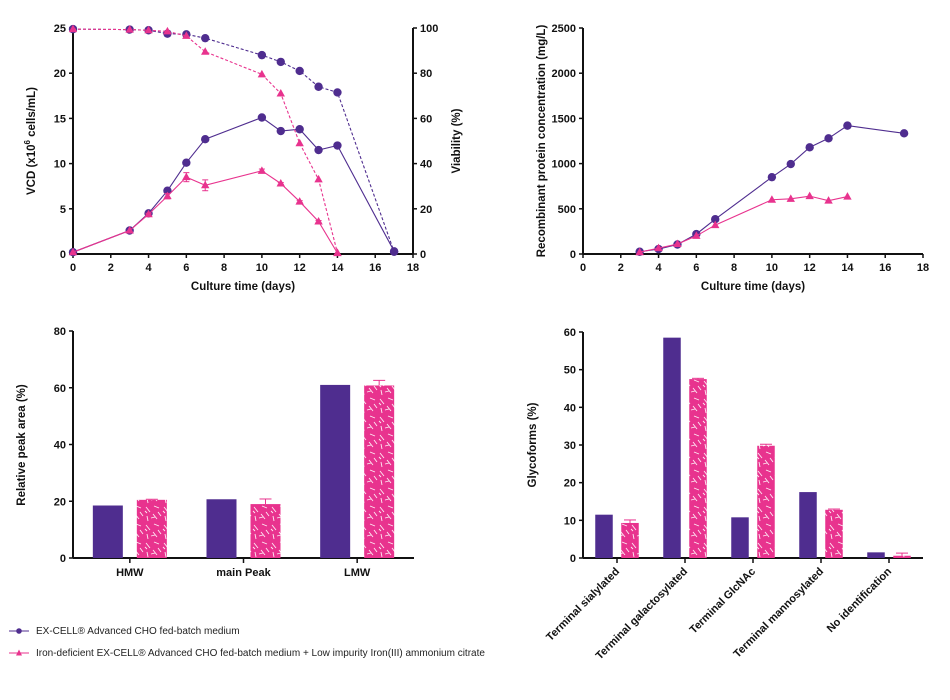 This screenshot has width=950, height=700. I want to click on x-category-label: Terminal sialylated, so click(583, 605).